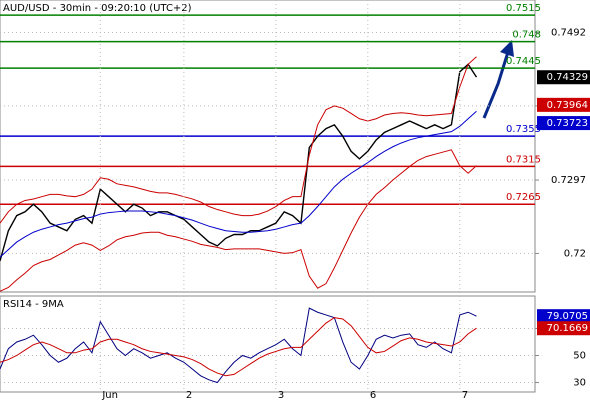  Describe the element at coordinates (373, 395) in the screenshot. I see `x-tick-label: 6` at that location.